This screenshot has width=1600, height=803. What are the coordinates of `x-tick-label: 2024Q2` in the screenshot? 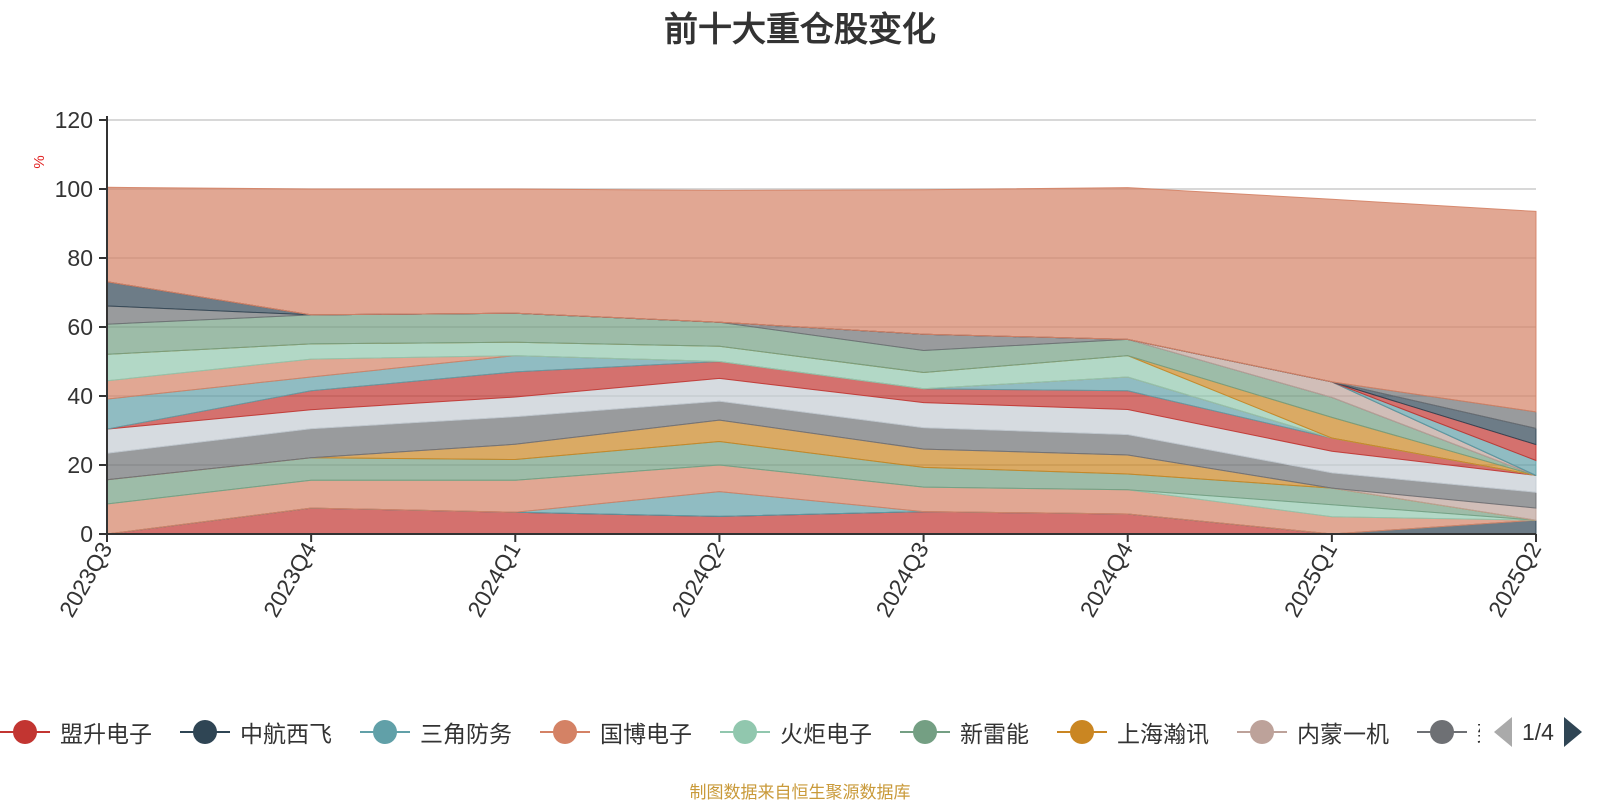 It's located at (697, 580).